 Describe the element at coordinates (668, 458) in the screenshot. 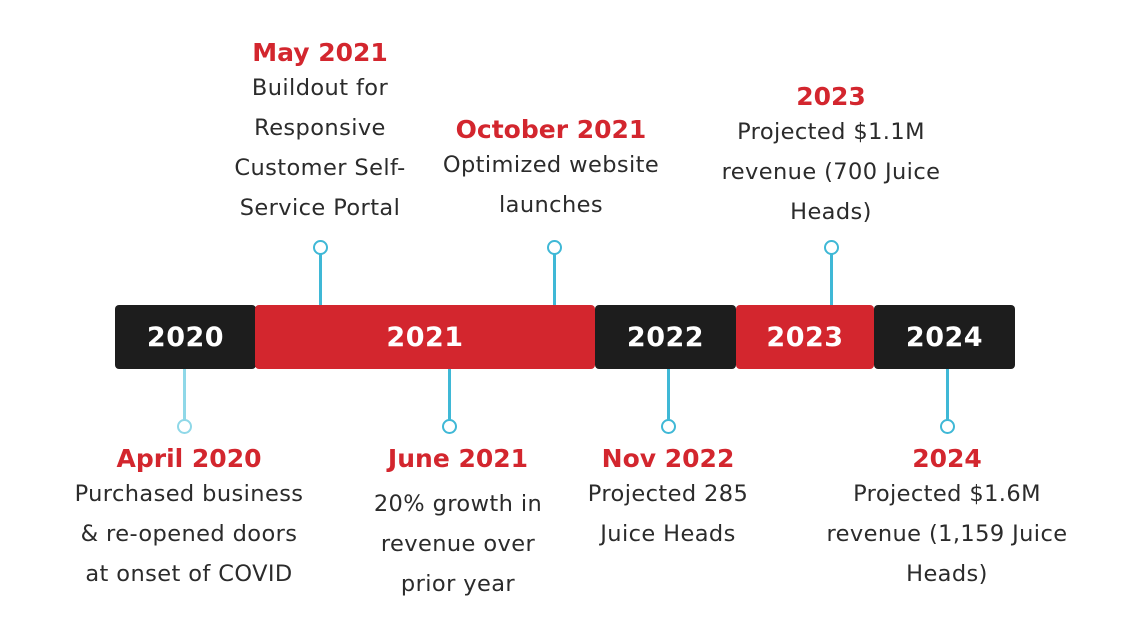

I see `event-date: Nov 2022` at that location.